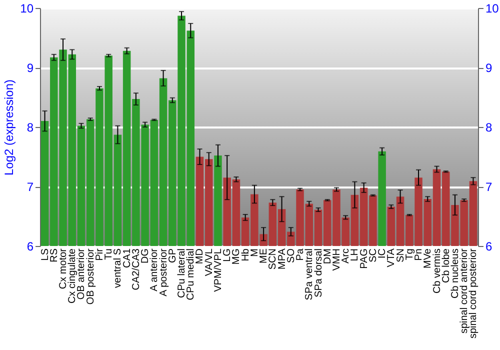 This screenshot has height=350, width=500. I want to click on x-tick-label: CA2/CA3, so click(136, 269).